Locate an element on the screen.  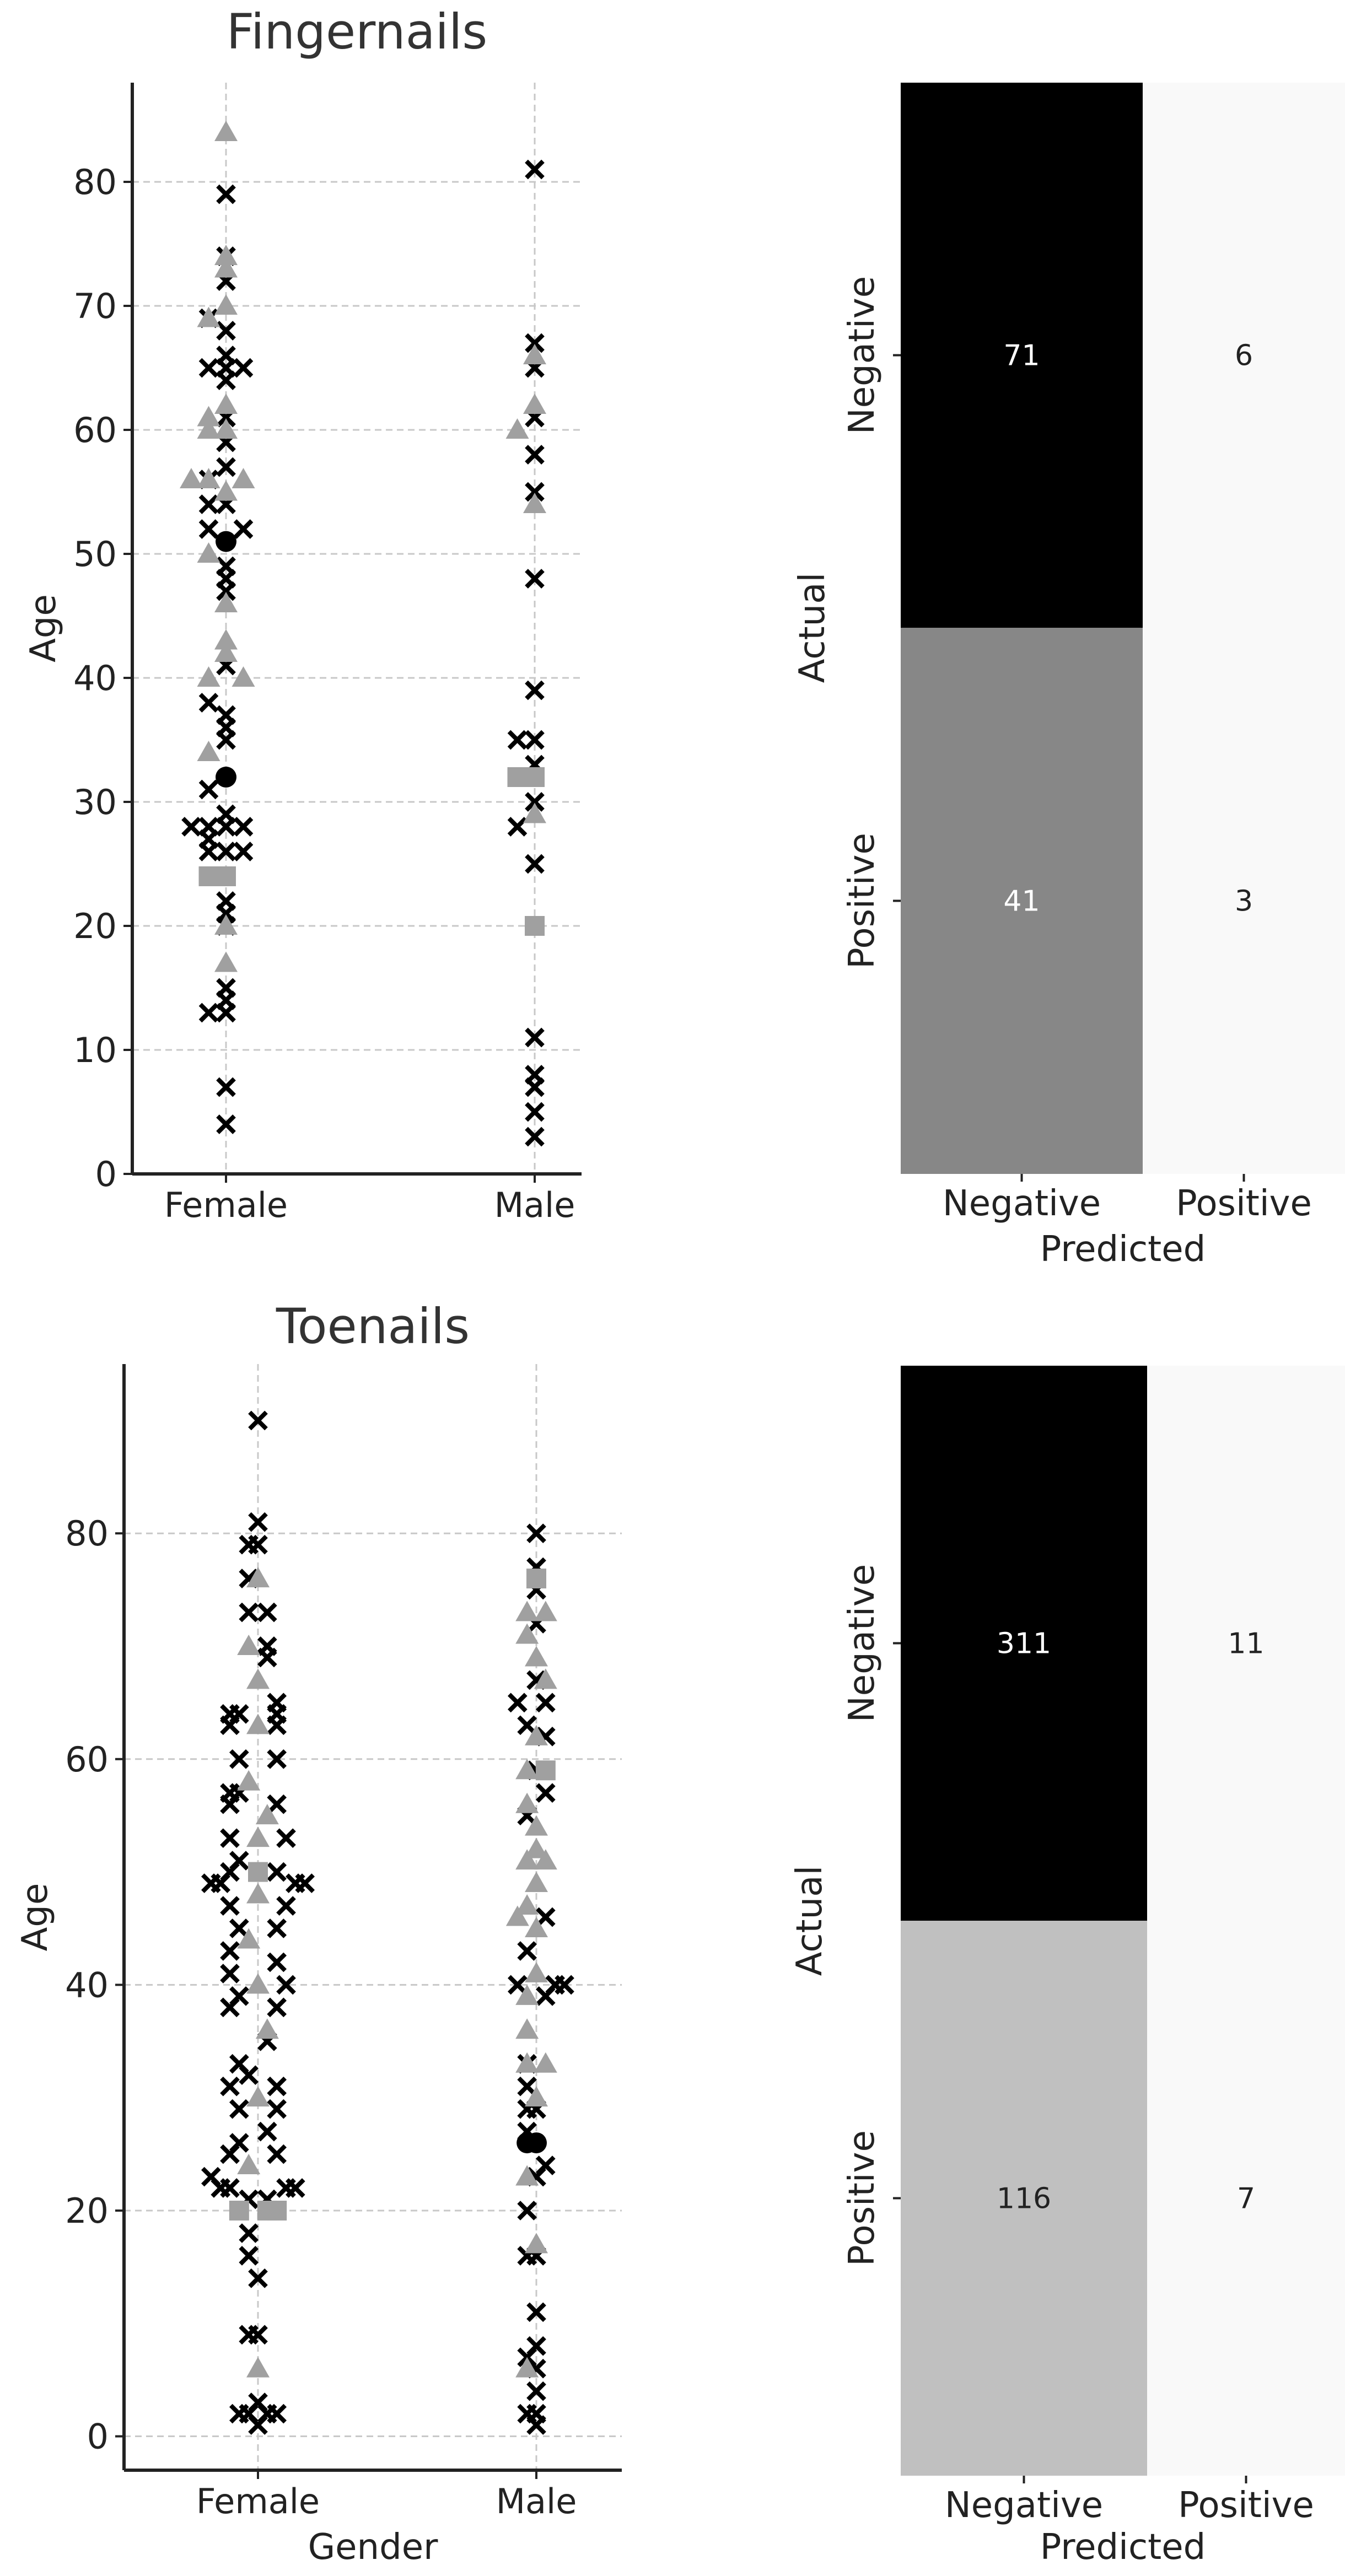
circle-marker-point is located at coordinates (536, 2143).